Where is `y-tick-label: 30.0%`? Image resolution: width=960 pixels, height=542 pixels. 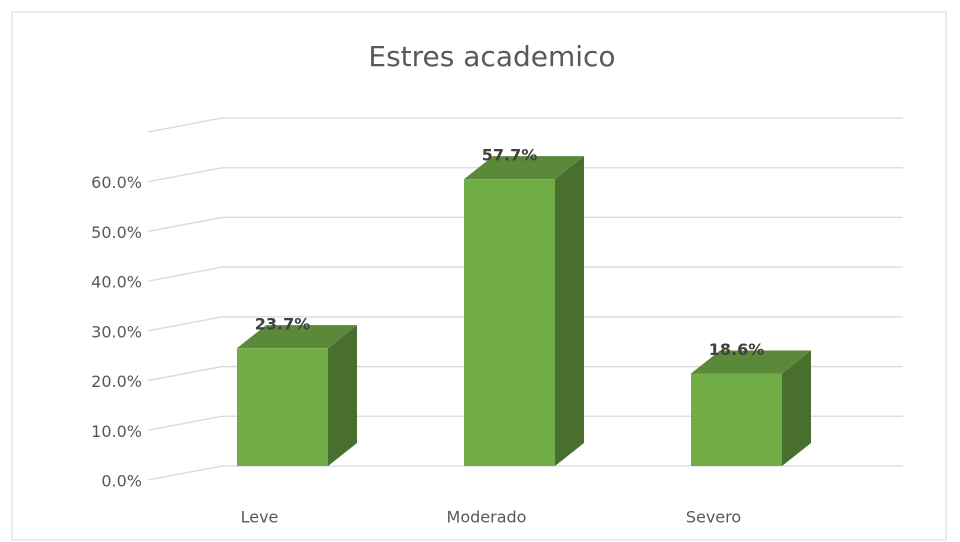 y-tick-label: 30.0% is located at coordinates (116, 331).